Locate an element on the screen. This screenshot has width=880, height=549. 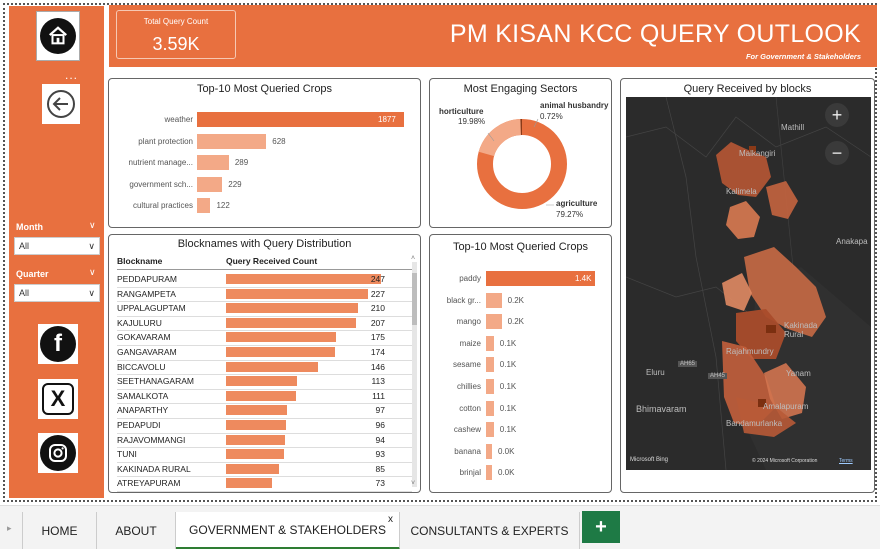
blockname-cell: BICCAVOLU is located at coordinates (141, 366).